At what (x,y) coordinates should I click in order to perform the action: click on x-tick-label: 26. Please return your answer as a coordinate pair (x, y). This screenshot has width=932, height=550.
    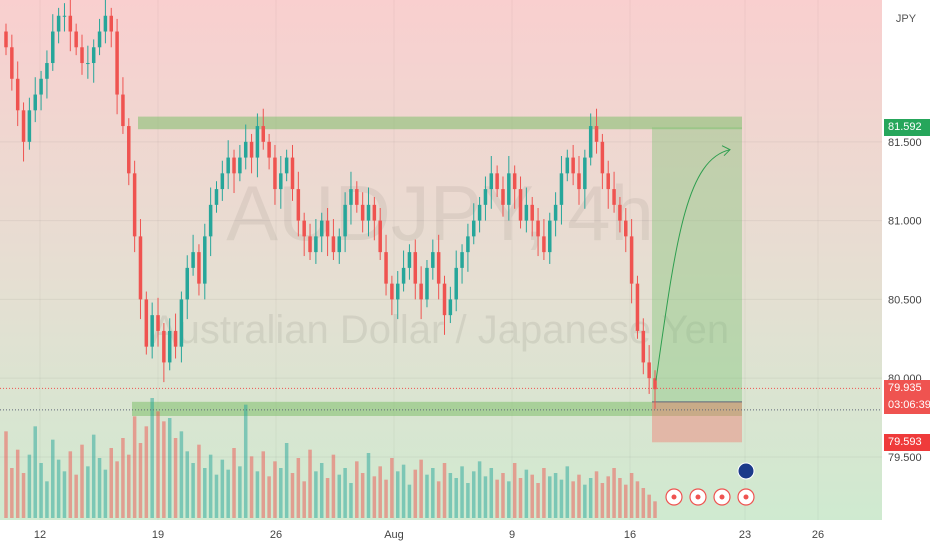
    Looking at the image, I should click on (276, 535).